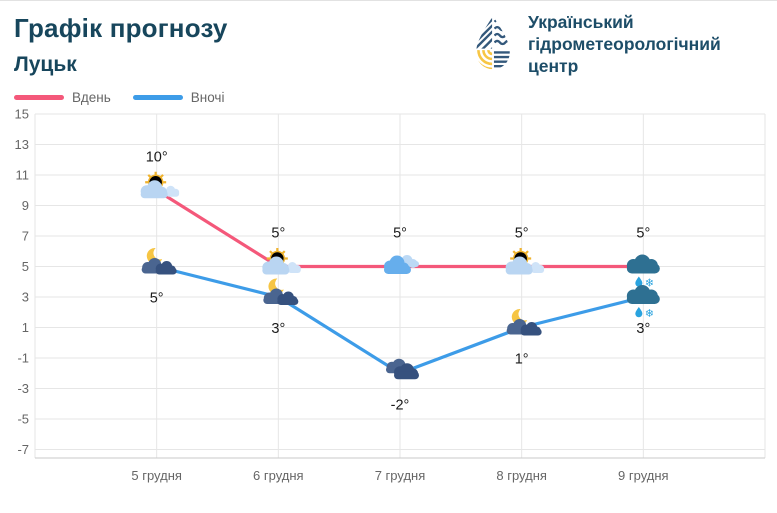 The height and width of the screenshot is (513, 777). I want to click on x-axis-label: 7 грудня, so click(400, 475).